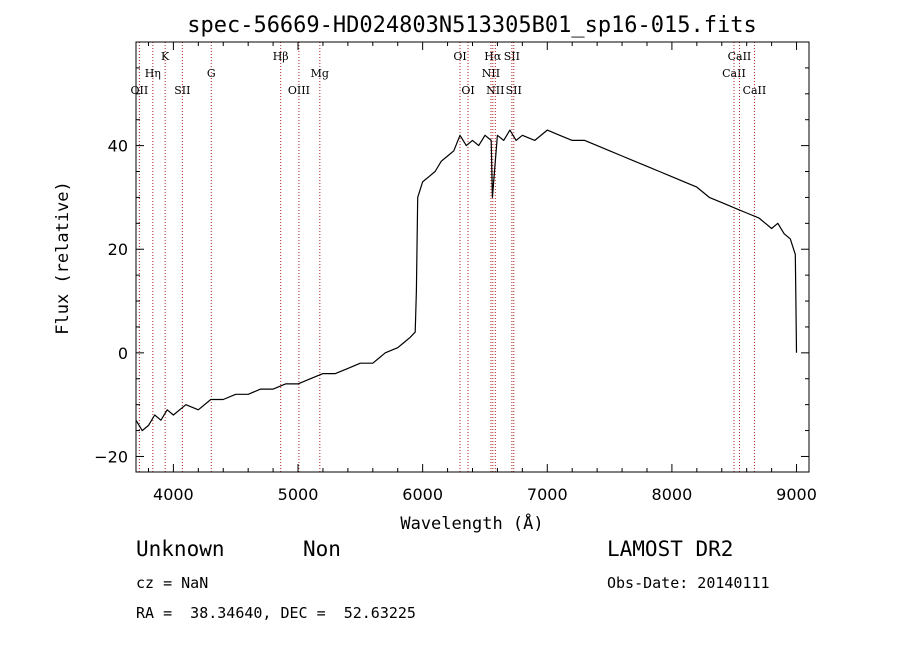 Image resolution: width=900 pixels, height=649 pixels. What do you see at coordinates (180, 549) in the screenshot?
I see `object-class: Unknown` at bounding box center [180, 549].